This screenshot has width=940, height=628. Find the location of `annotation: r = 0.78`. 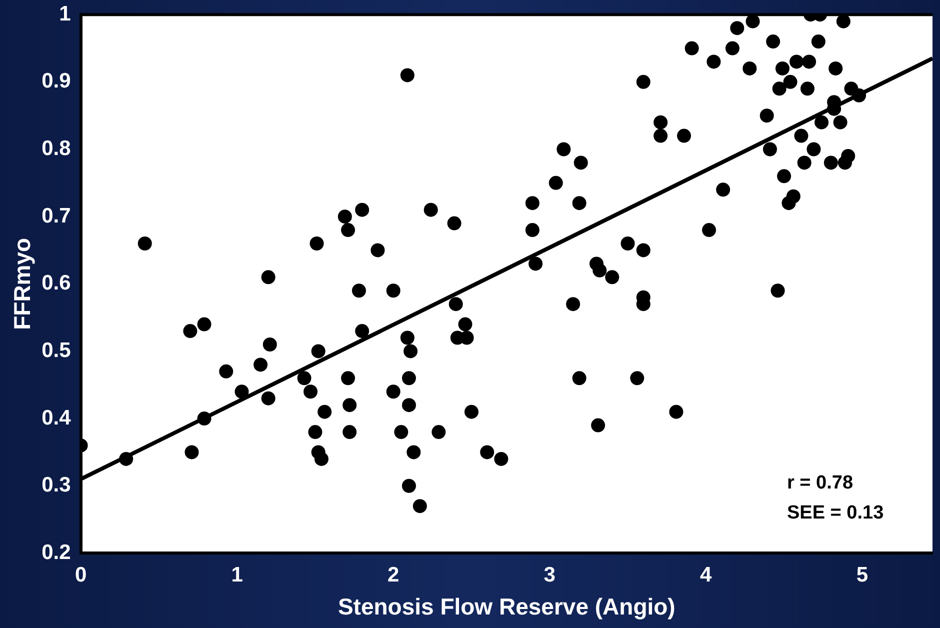

annotation: r = 0.78 is located at coordinates (820, 483).